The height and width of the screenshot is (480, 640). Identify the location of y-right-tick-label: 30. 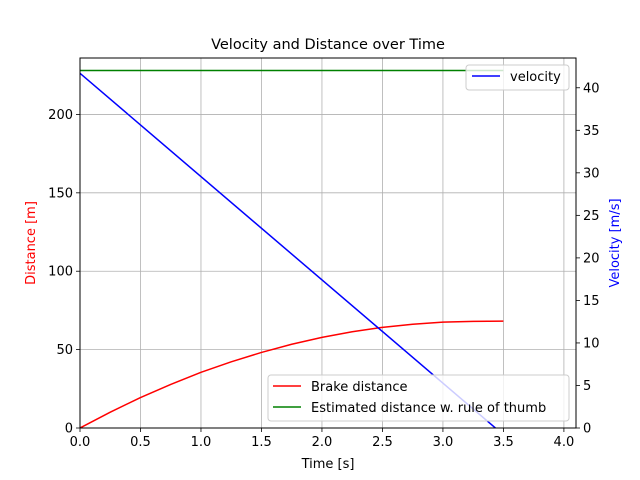
(591, 173).